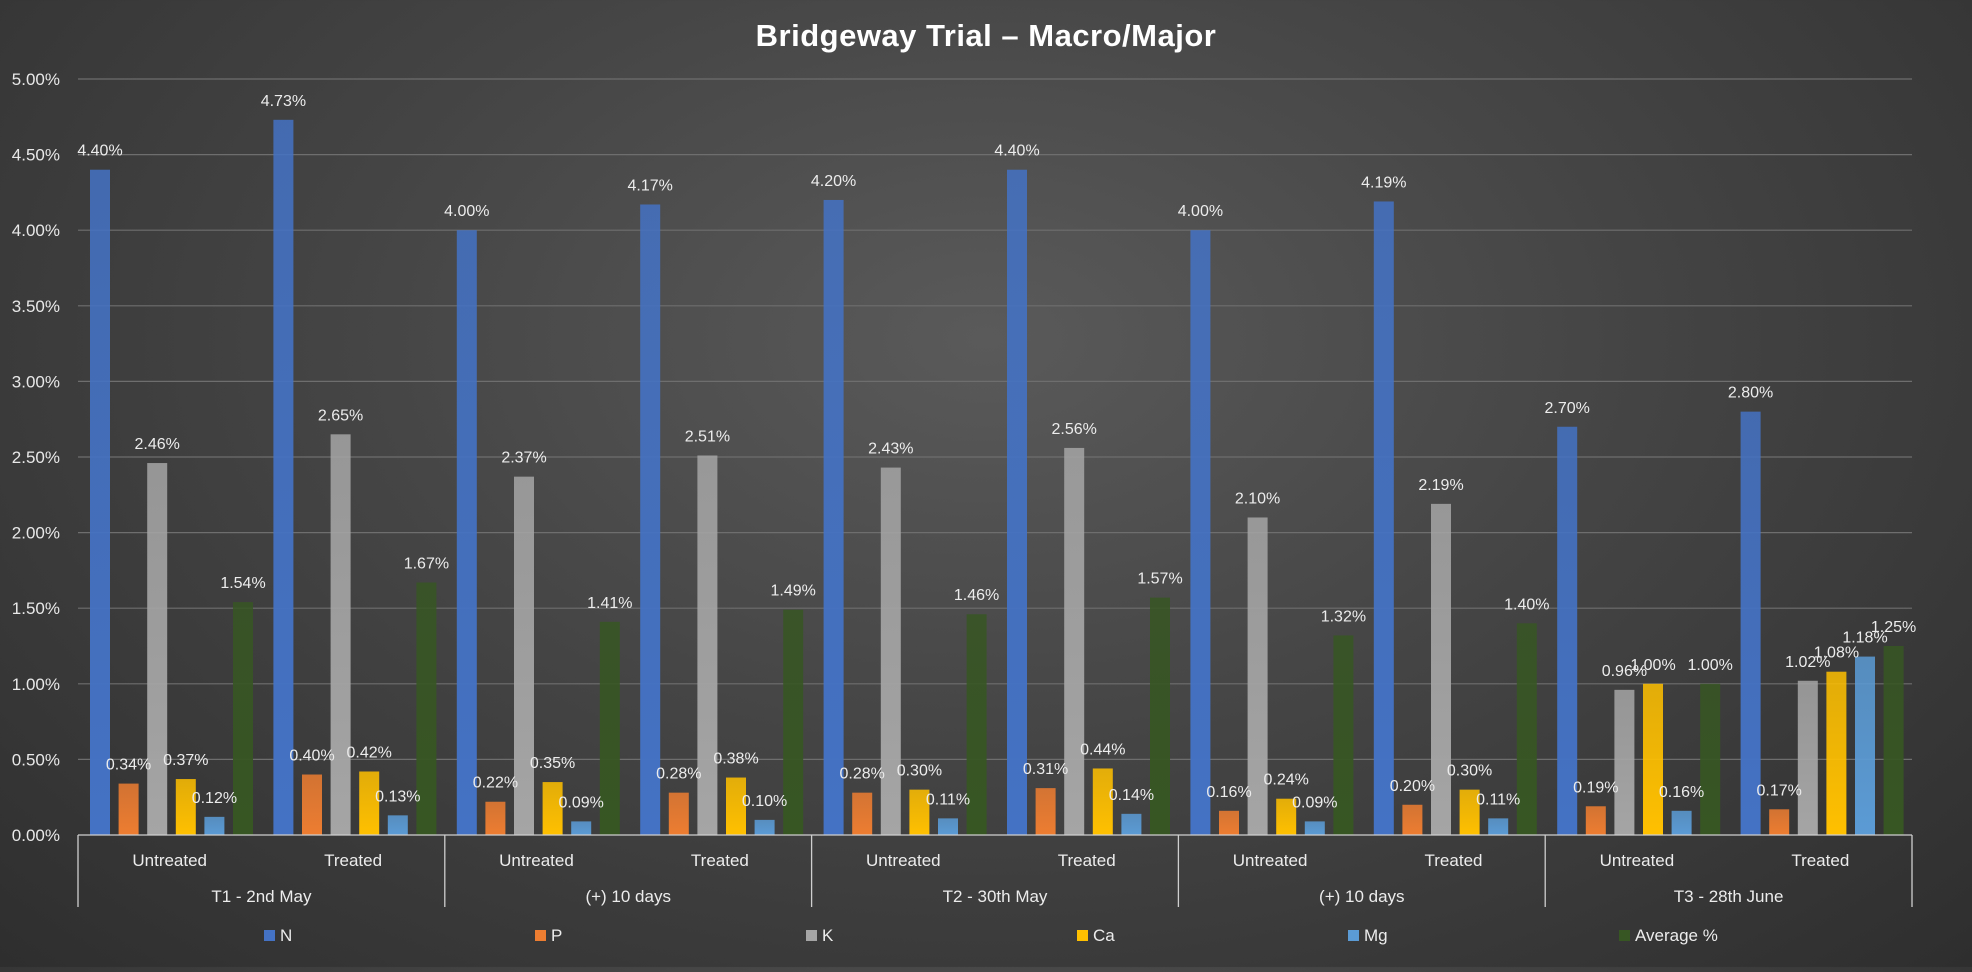 The image size is (1972, 972). I want to click on data-label: 0.16%, so click(1228, 792).